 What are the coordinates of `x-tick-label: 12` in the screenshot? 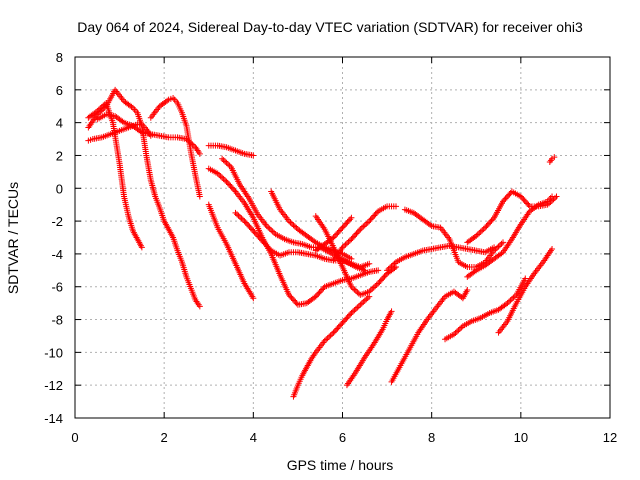 It's located at (610, 437).